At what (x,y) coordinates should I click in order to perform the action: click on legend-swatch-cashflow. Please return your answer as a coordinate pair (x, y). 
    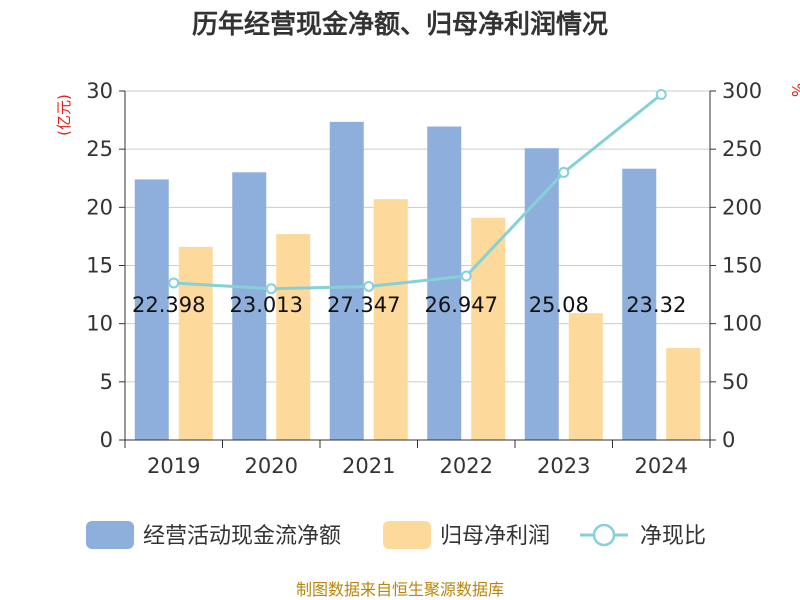
    Looking at the image, I should click on (110, 535).